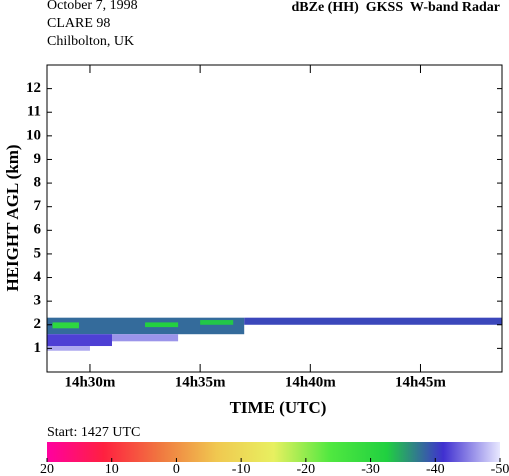  What do you see at coordinates (33, 135) in the screenshot?
I see `y-tick-label: 10` at bounding box center [33, 135].